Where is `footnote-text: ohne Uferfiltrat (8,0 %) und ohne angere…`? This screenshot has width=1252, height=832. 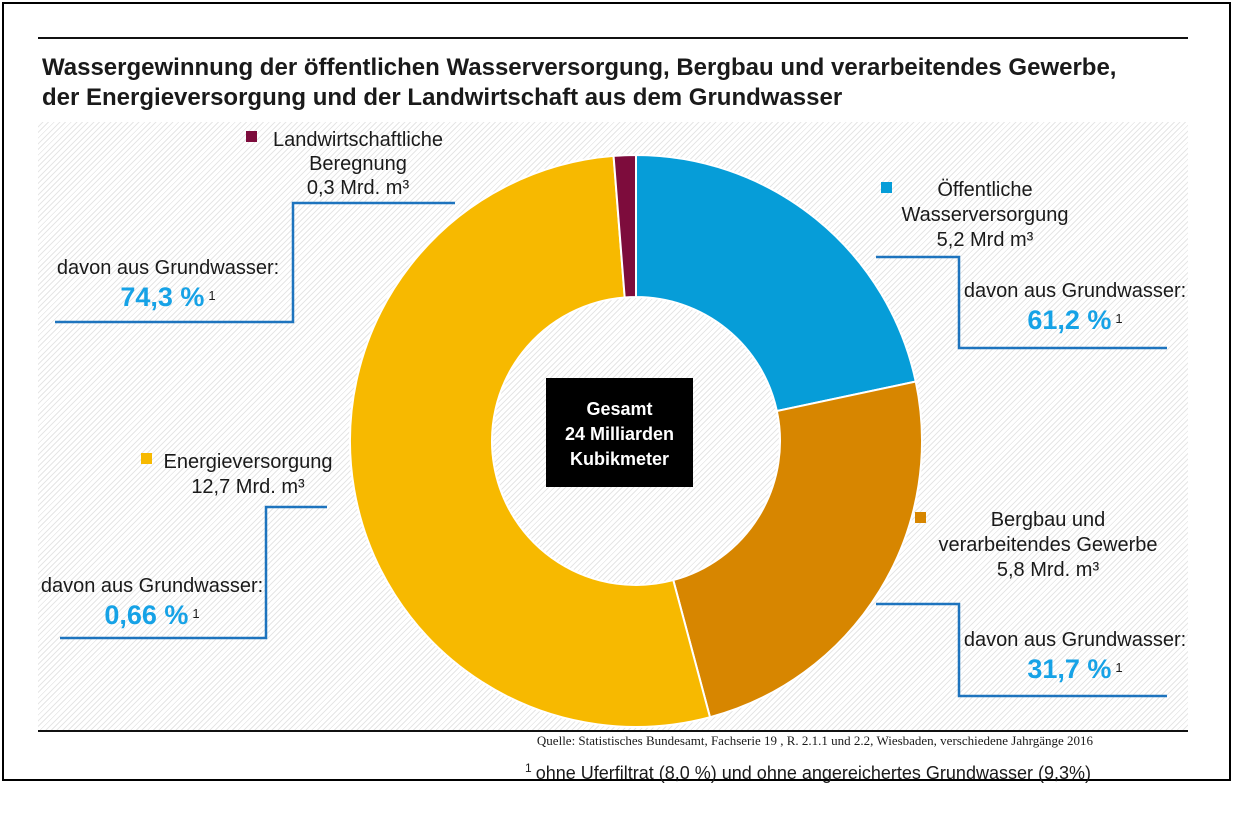
footnote-text: ohne Uferfiltrat (8,0 %) und ohne angere… is located at coordinates (813, 773).